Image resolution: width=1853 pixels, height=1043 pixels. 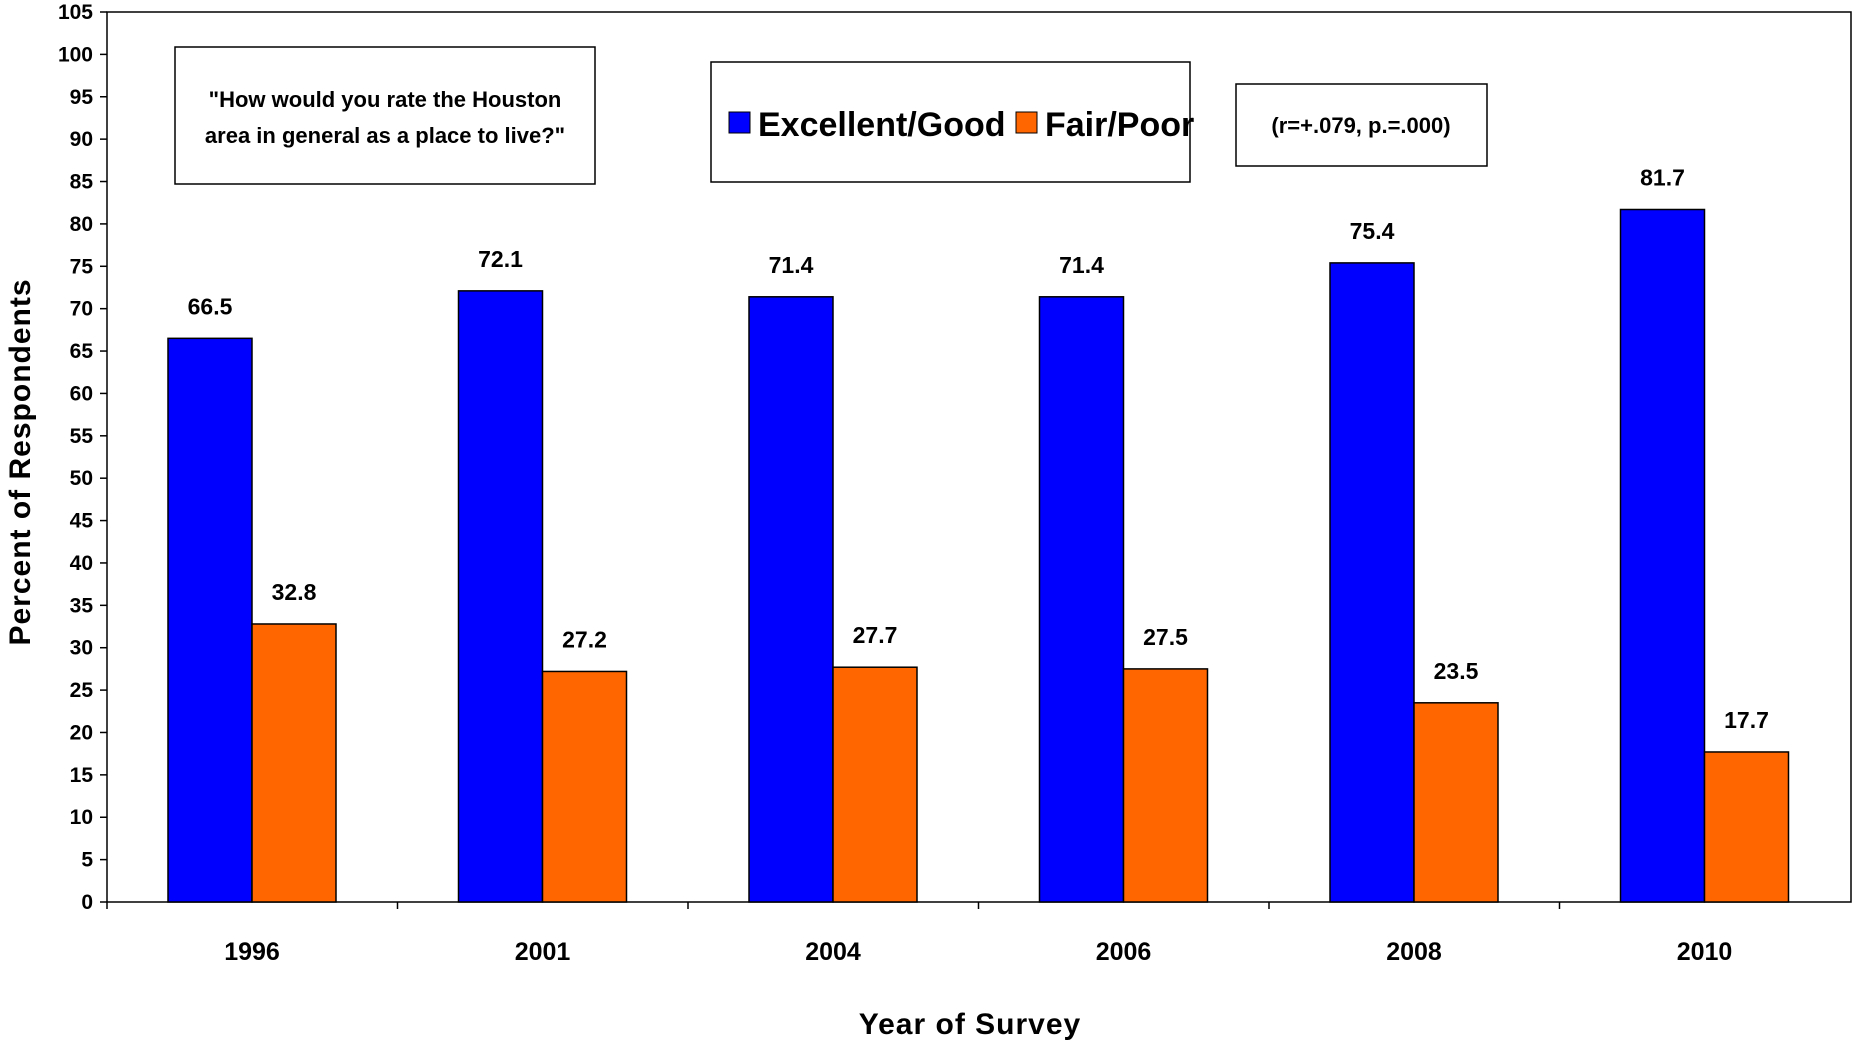 What do you see at coordinates (1705, 952) in the screenshot?
I see `x-tick-label: 2010` at bounding box center [1705, 952].